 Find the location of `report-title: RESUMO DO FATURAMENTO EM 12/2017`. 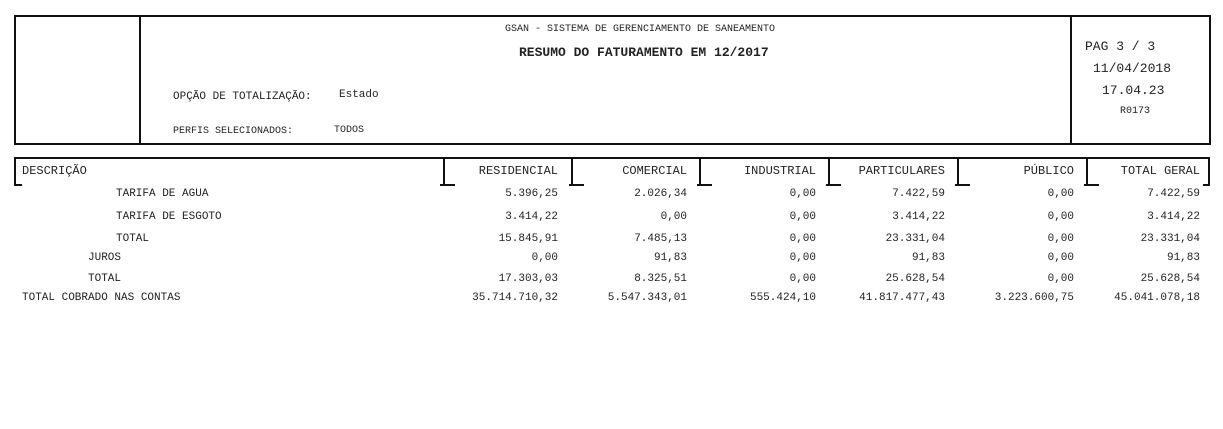

report-title: RESUMO DO FATURAMENTO EM 12/2017 is located at coordinates (644, 52).